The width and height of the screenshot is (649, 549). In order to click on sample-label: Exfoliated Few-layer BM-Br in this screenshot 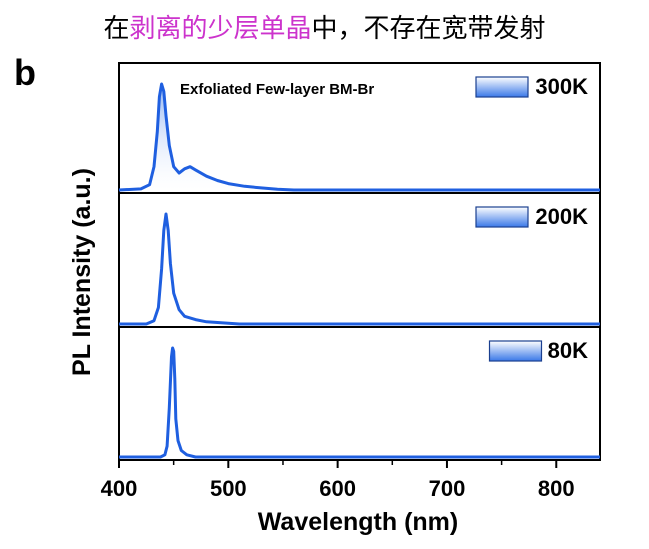, I will do `click(277, 89)`.